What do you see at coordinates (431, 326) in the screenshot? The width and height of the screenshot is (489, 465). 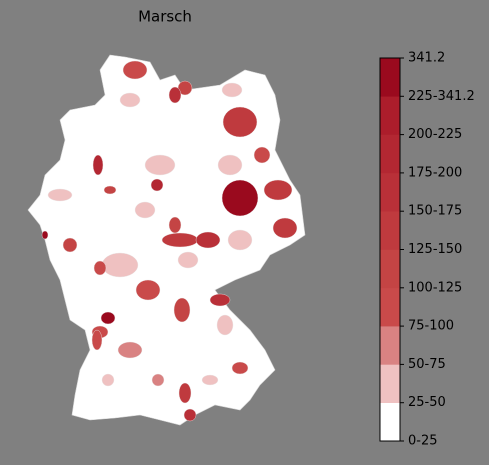 I see `colorbar-label: 75-100` at bounding box center [431, 326].